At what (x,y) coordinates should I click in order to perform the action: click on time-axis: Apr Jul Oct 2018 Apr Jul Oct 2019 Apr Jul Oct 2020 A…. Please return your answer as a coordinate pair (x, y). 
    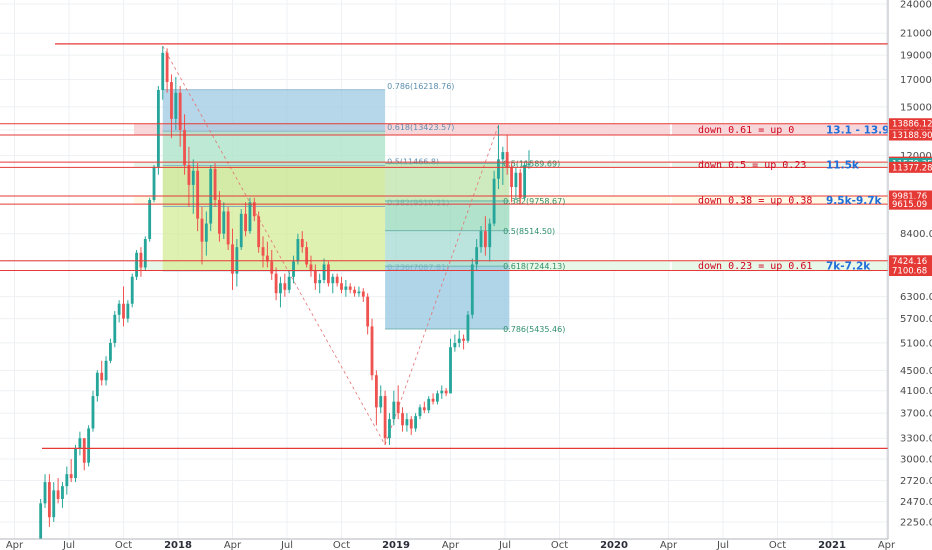
    Looking at the image, I should click on (466, 544).